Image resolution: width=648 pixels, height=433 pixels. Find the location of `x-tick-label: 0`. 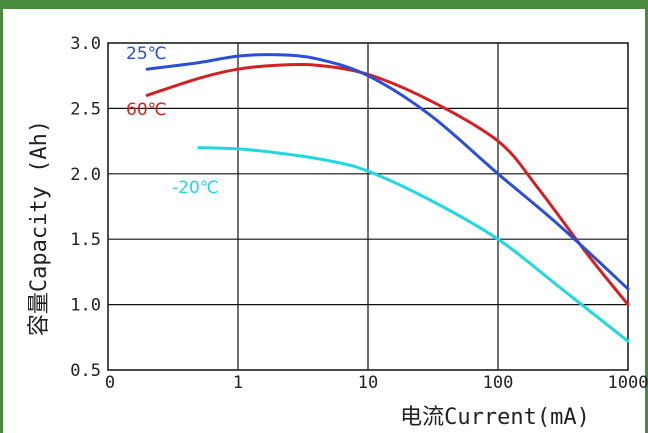

x-tick-label: 0 is located at coordinates (110, 383).